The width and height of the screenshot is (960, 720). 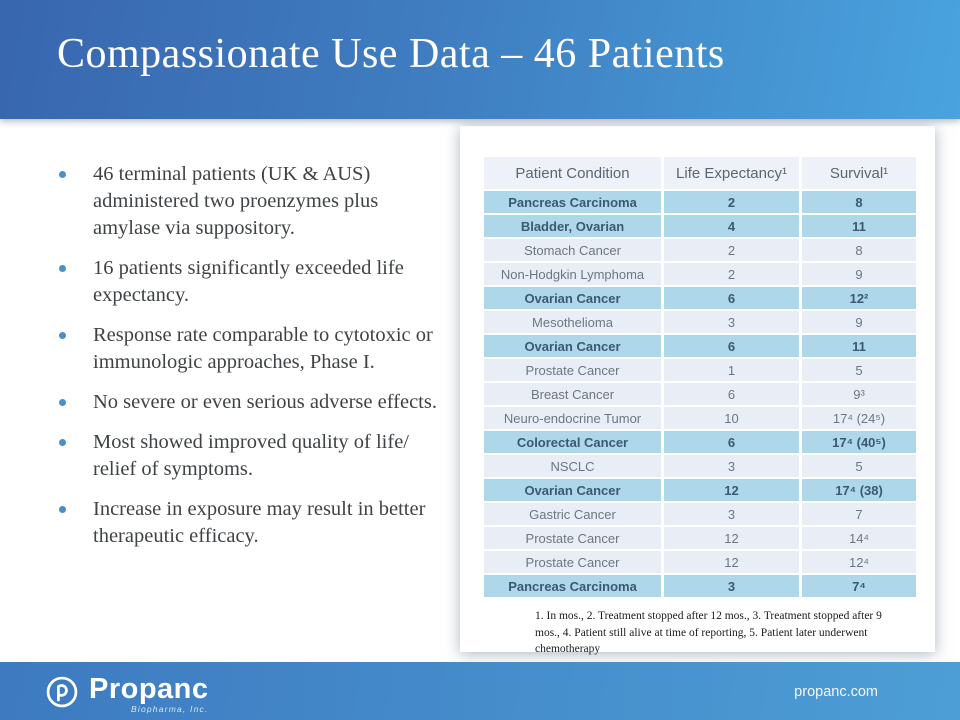 I want to click on survival-cell: 17⁴ (38), so click(x=857, y=491).